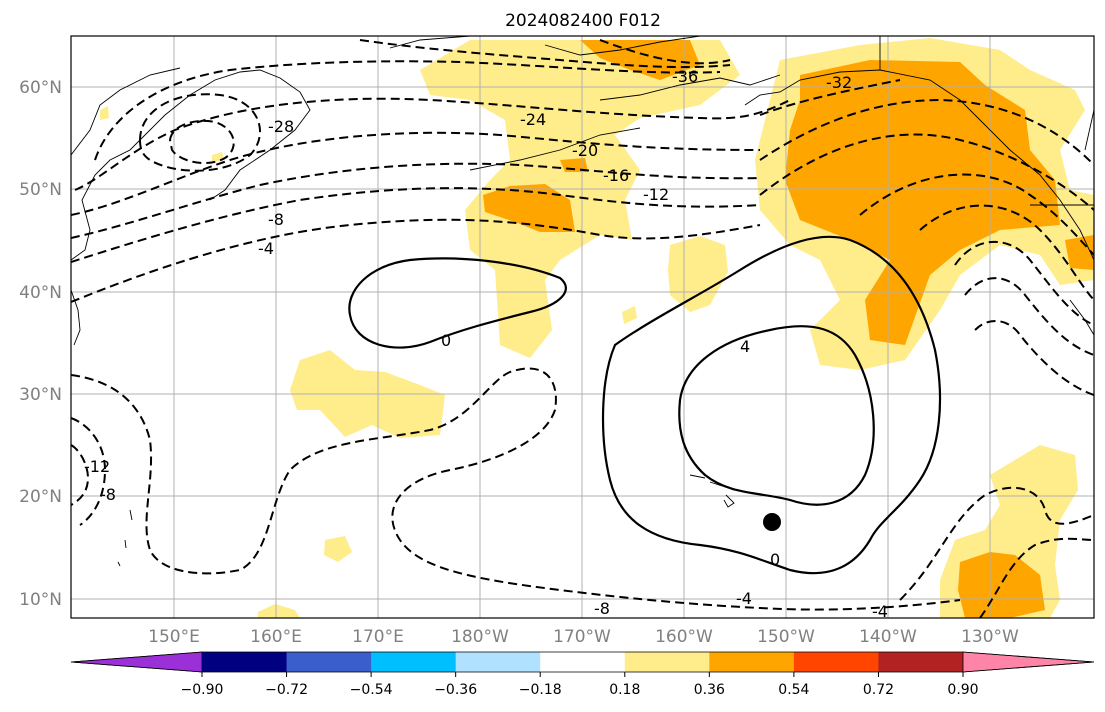 The height and width of the screenshot is (712, 1105). What do you see at coordinates (709, 690) in the screenshot?
I see `colorbar-tick-label: 0.36` at bounding box center [709, 690].